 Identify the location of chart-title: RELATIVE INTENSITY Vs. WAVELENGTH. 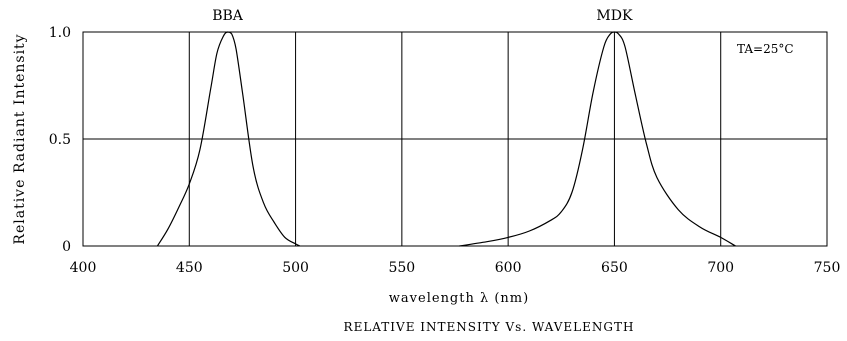
(489, 327).